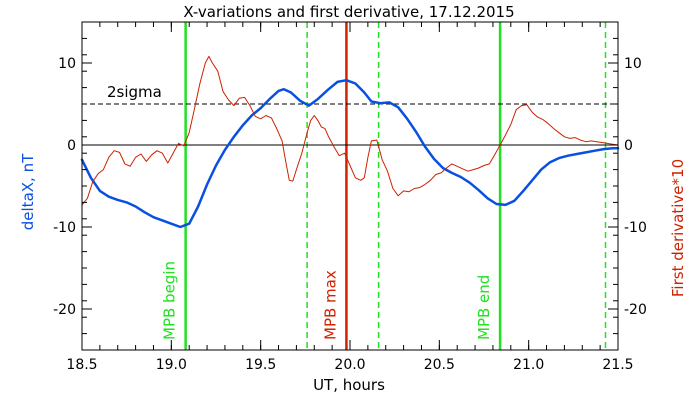 Image resolution: width=700 pixels, height=405 pixels. I want to click on x-tick-label-18-5: 18.5, so click(81, 365).